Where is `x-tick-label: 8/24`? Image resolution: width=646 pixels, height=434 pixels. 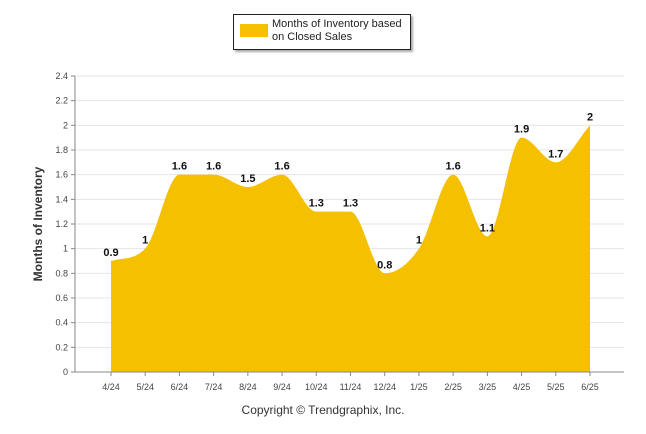 x-tick-label: 8/24 is located at coordinates (248, 387).